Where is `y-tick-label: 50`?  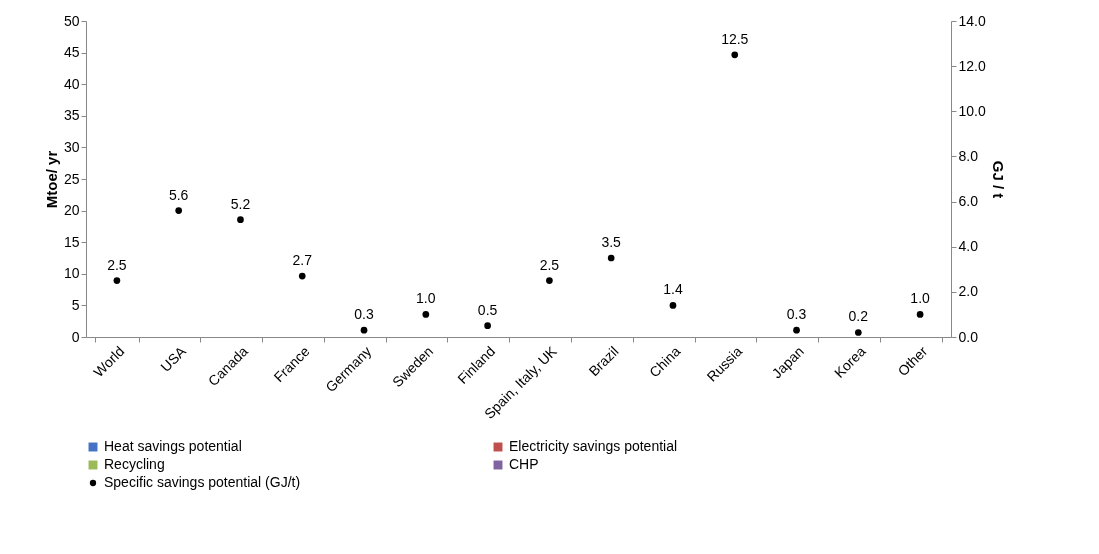 y-tick-label: 50 is located at coordinates (71, 20).